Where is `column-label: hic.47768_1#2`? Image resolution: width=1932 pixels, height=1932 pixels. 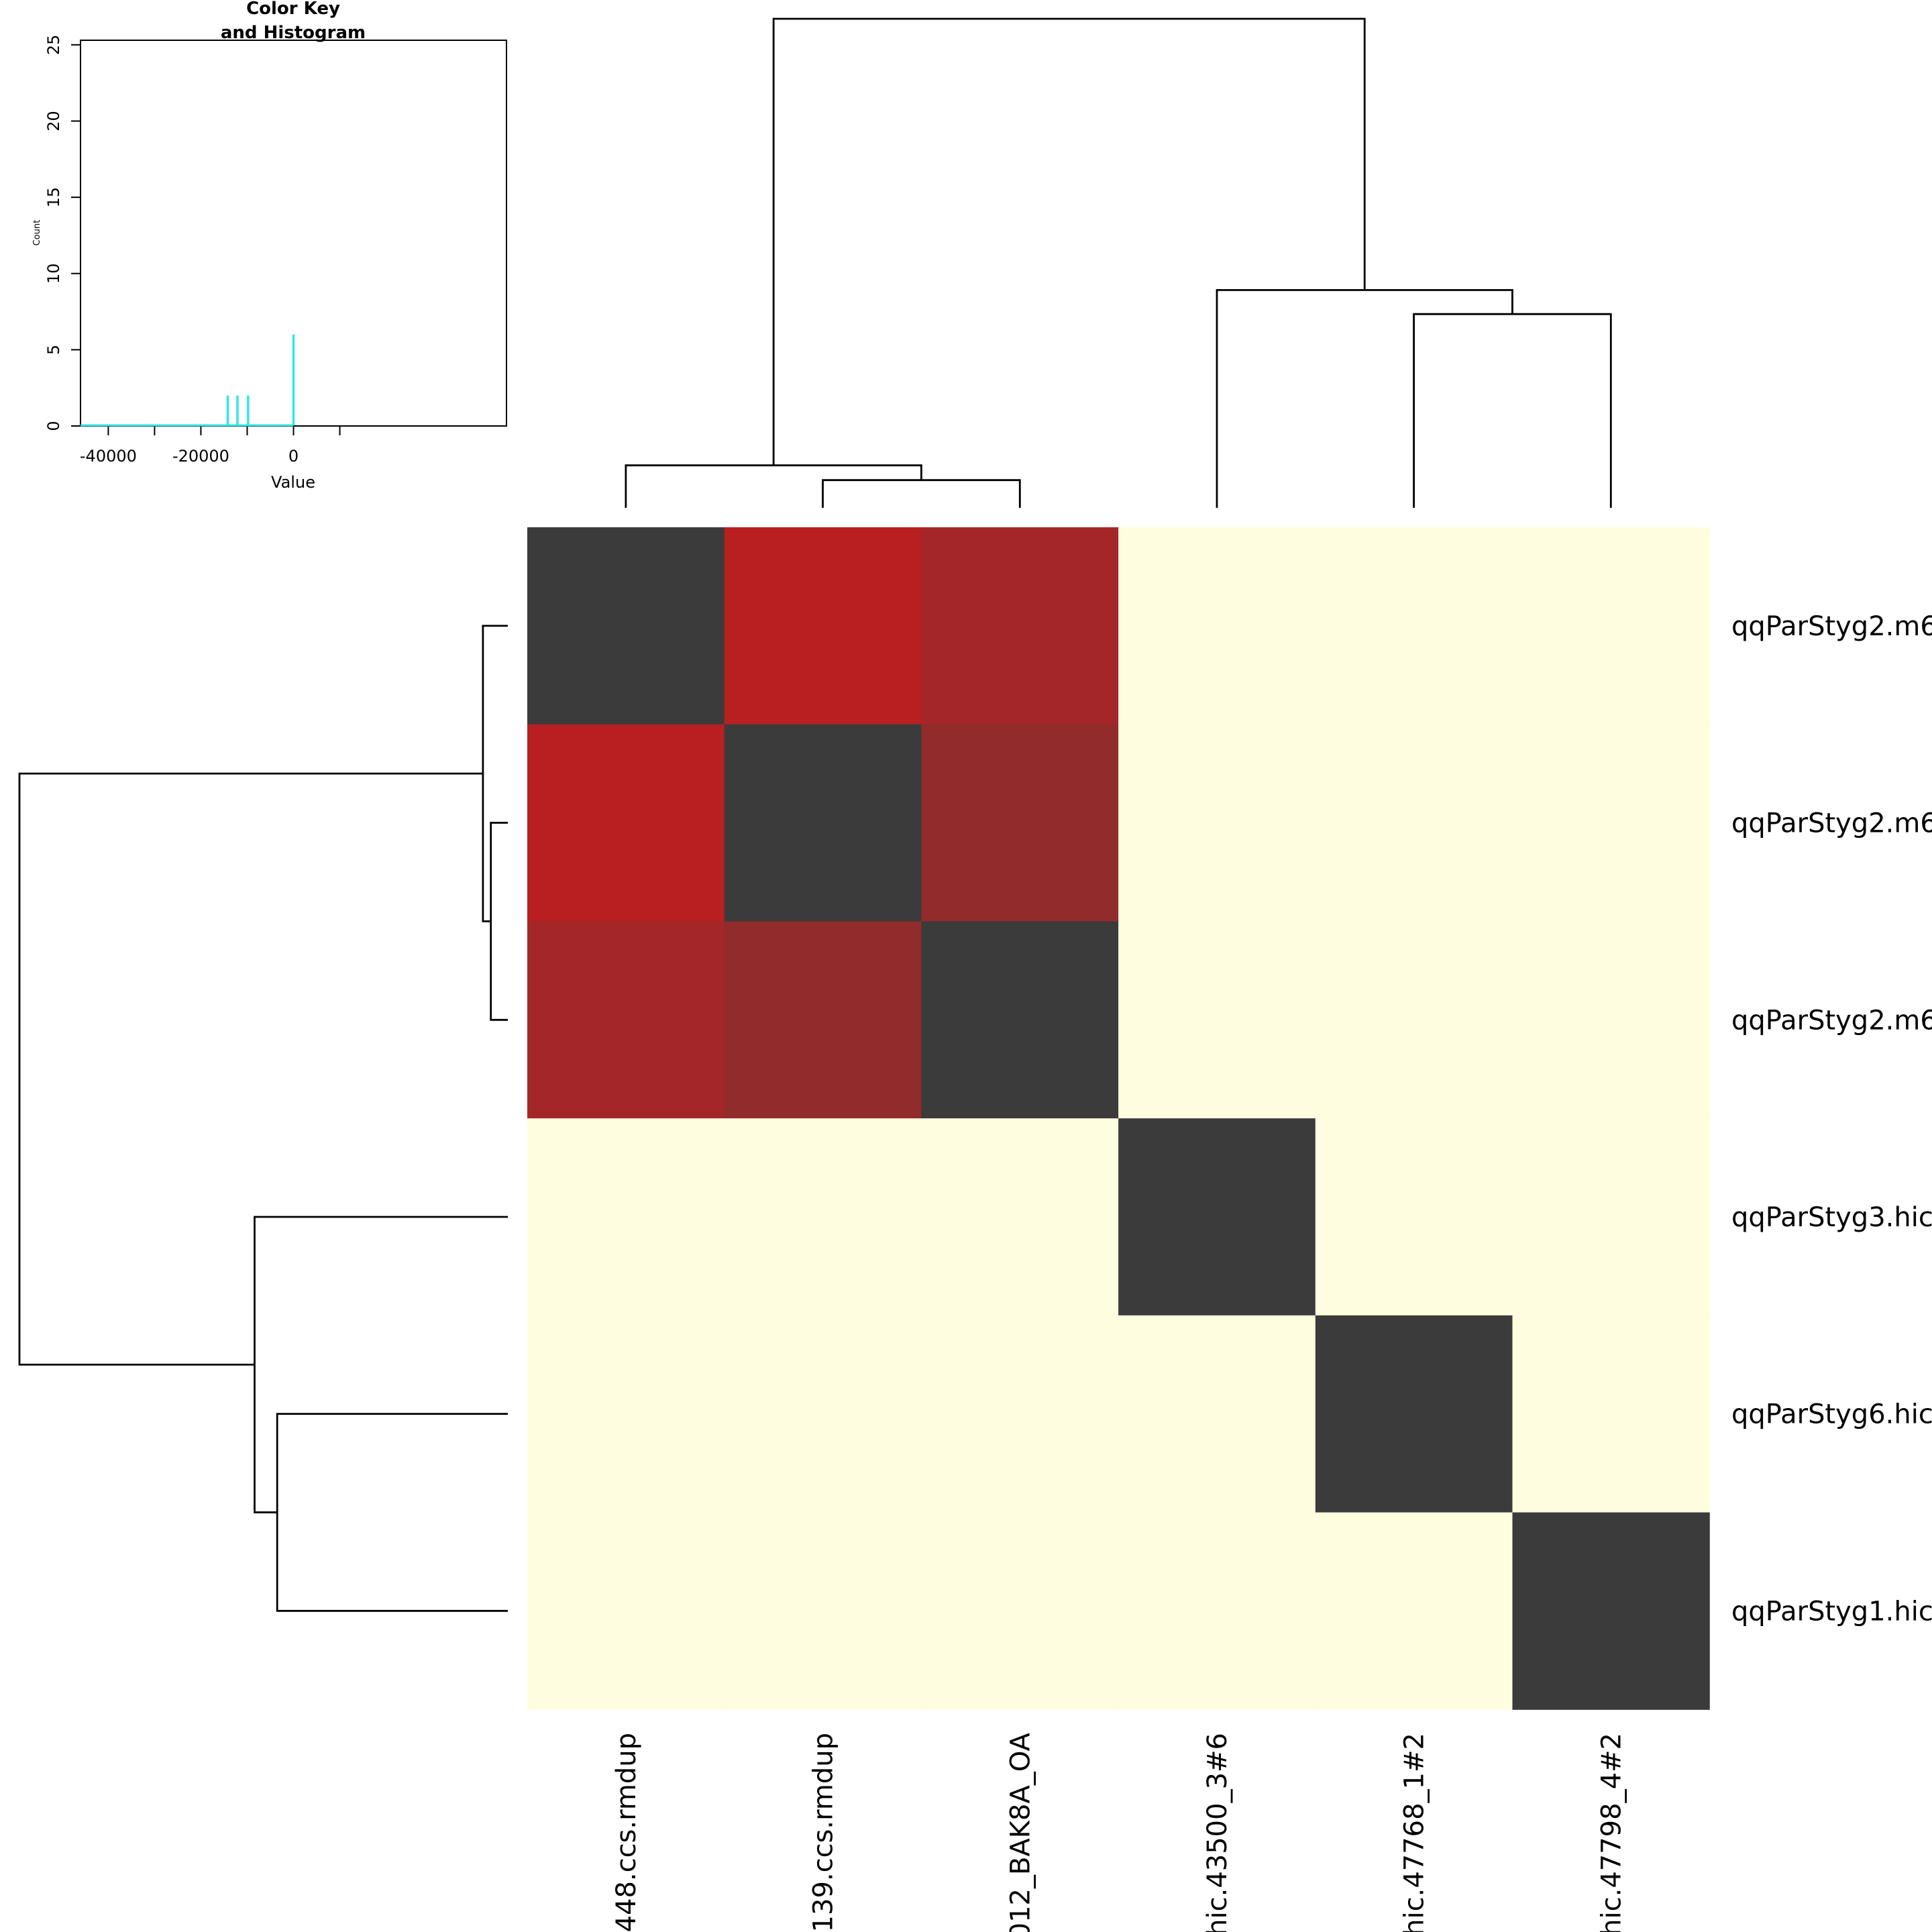
column-label: hic.47768_1#2 is located at coordinates (1414, 1832).